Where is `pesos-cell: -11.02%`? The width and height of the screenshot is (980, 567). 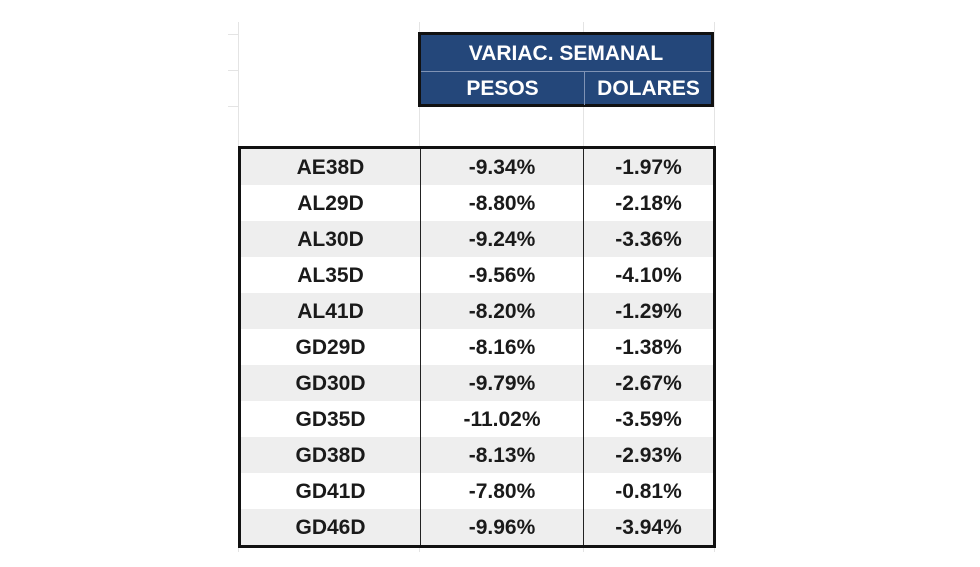
pesos-cell: -11.02% is located at coordinates (502, 419).